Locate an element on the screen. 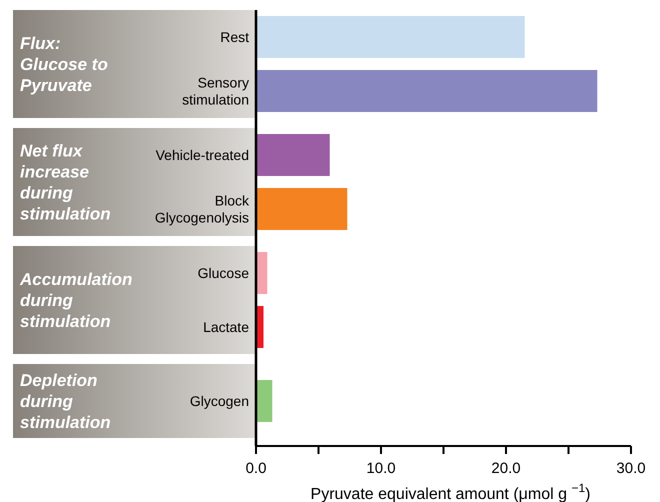 Image resolution: width=660 pixels, height=502 pixels. y-tick-label: Glucose is located at coordinates (224, 273).